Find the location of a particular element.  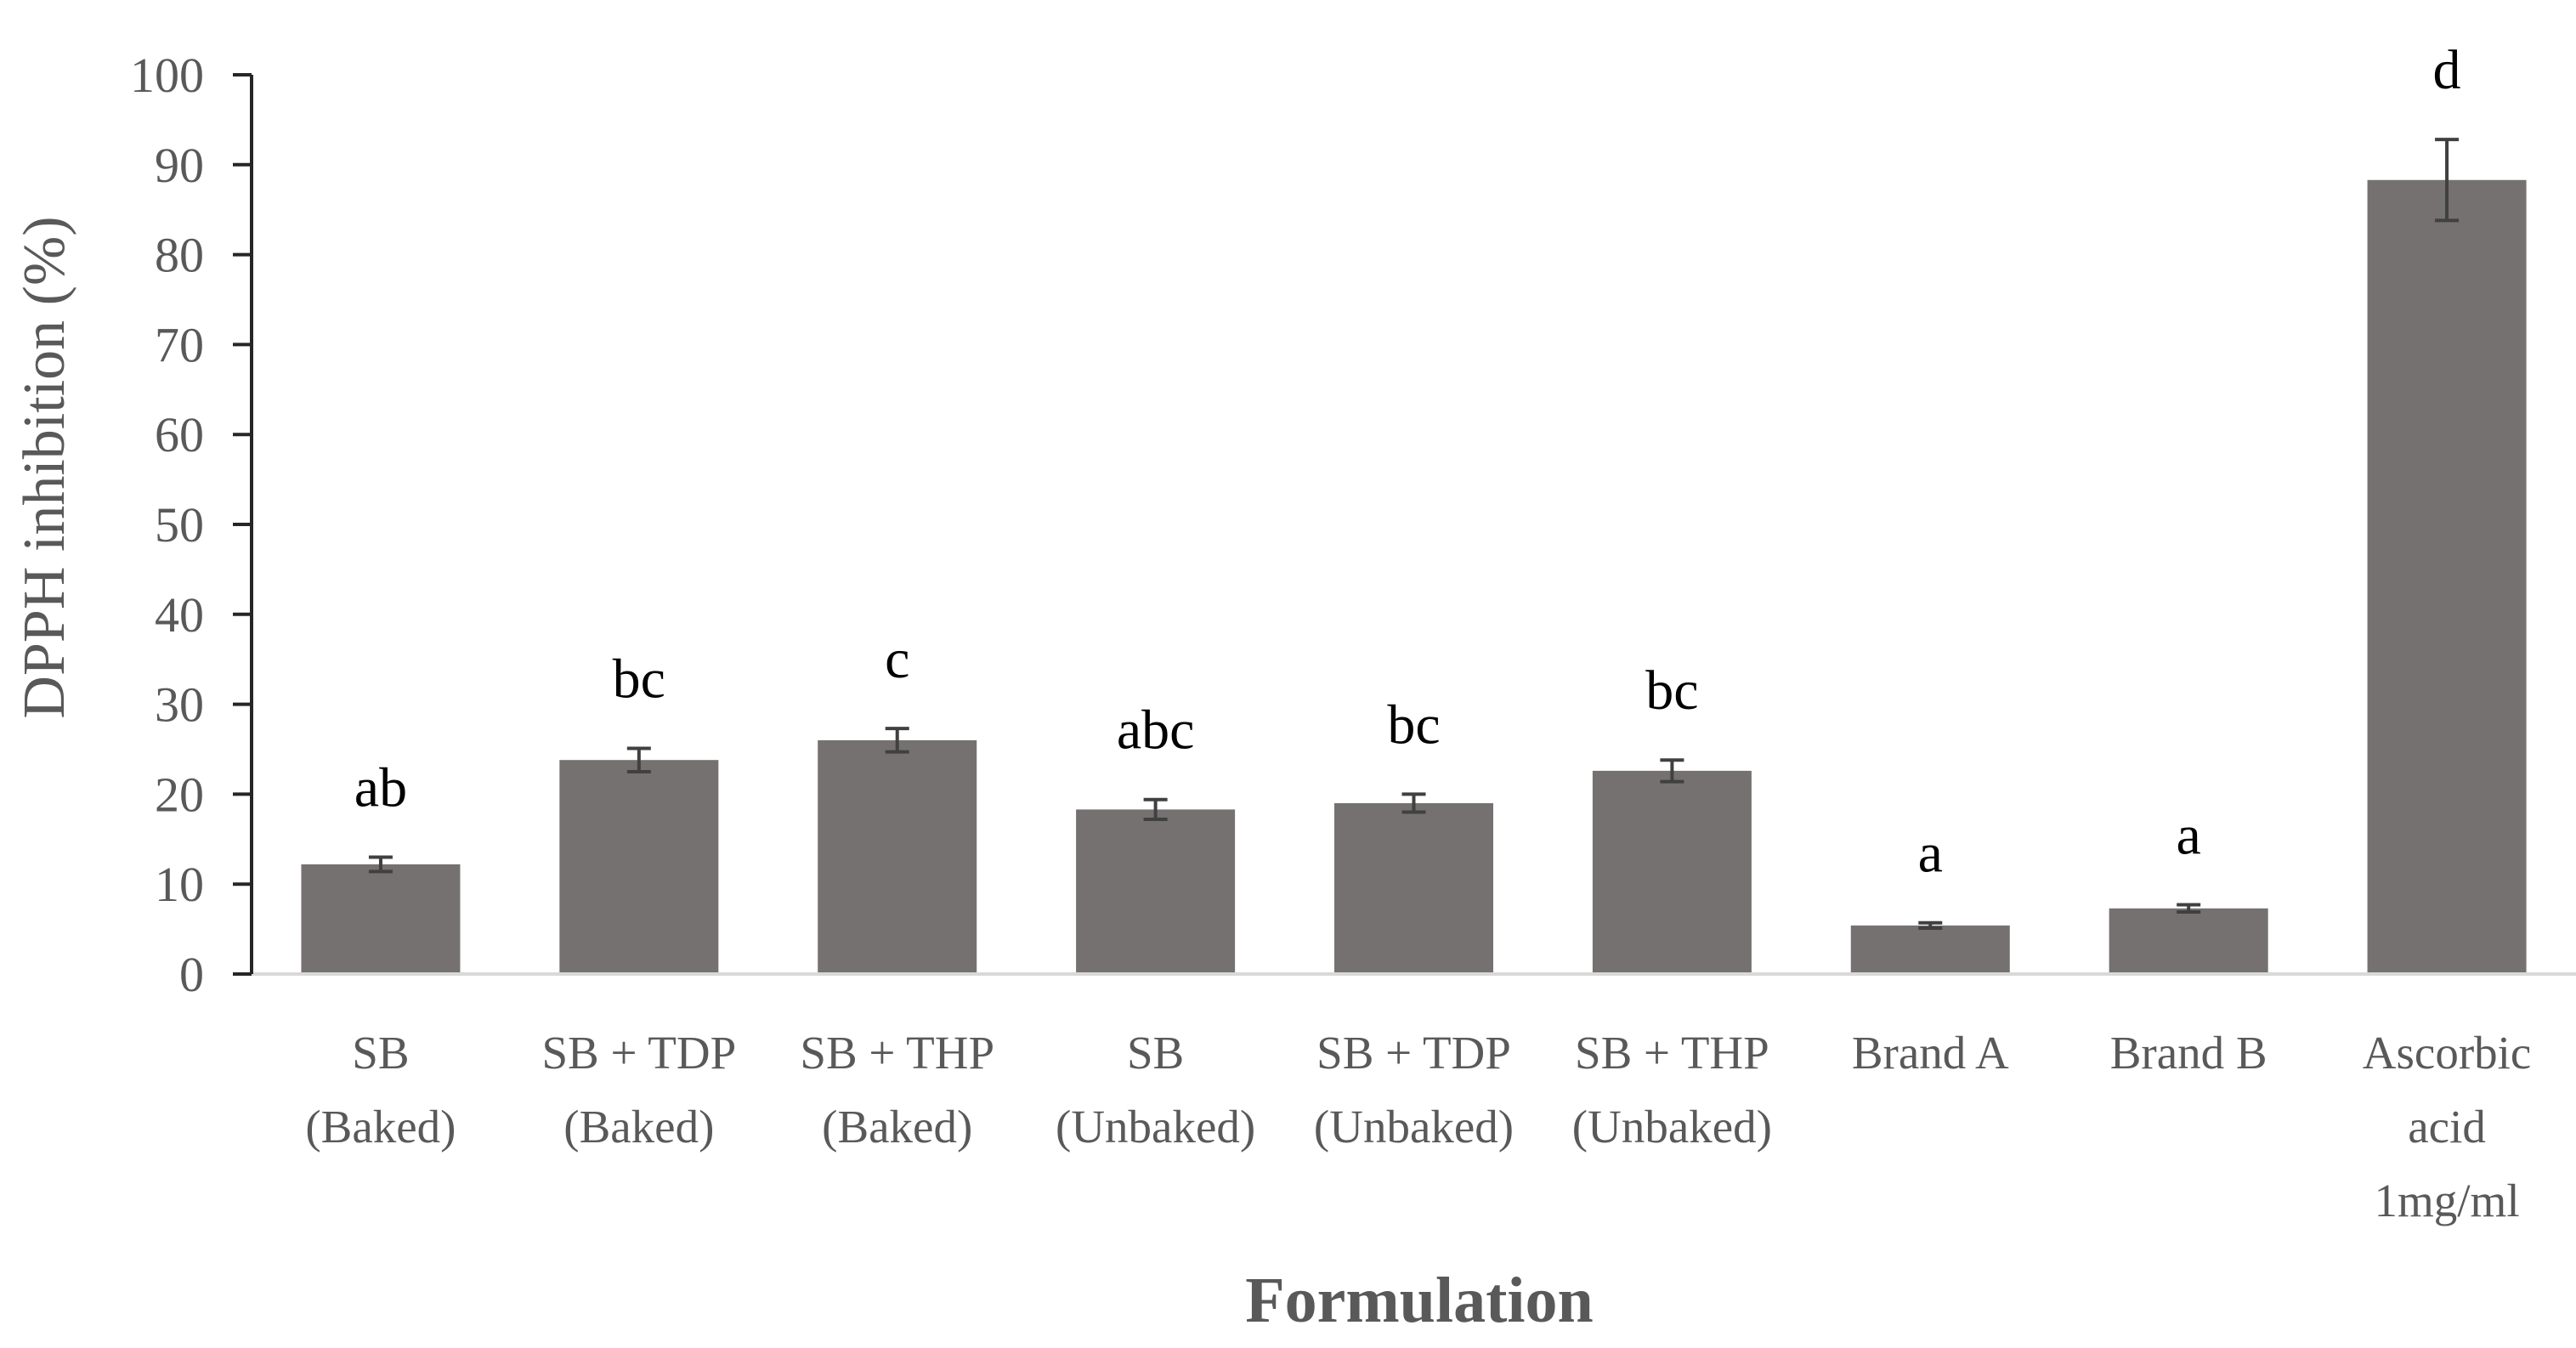

y-tick-label: 20 is located at coordinates (179, 794).